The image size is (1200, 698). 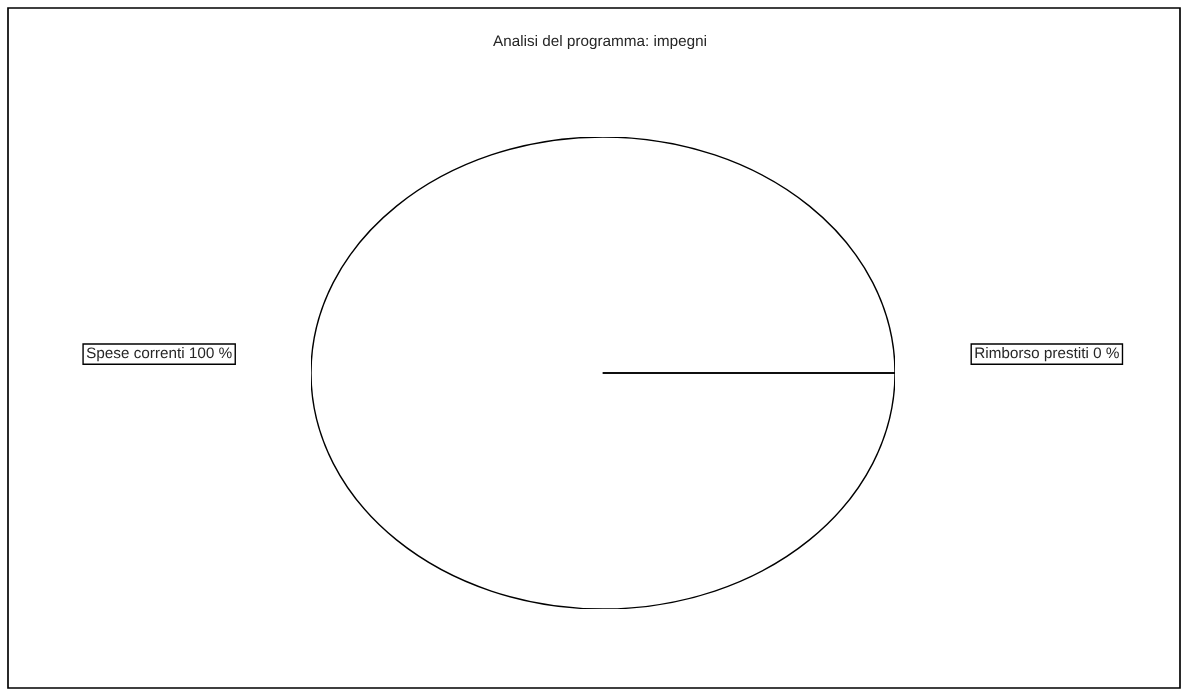 What do you see at coordinates (1047, 354) in the screenshot?
I see `category-label: Rimborso prestiti 0 %` at bounding box center [1047, 354].